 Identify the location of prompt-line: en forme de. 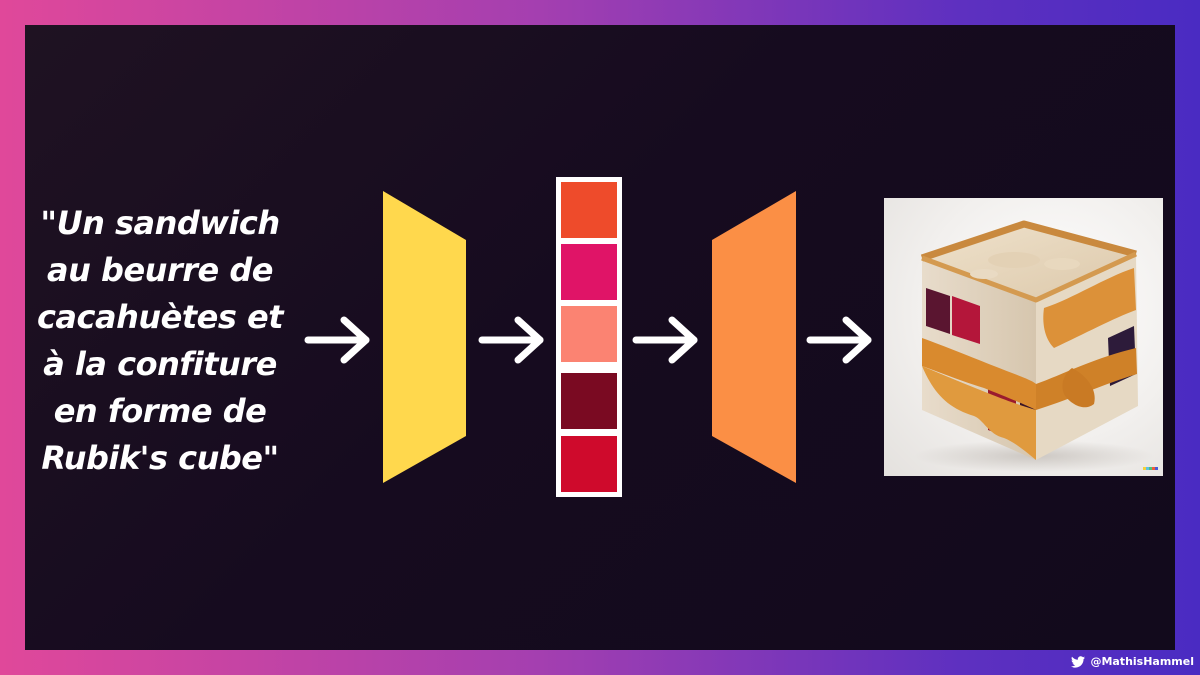
(160, 411).